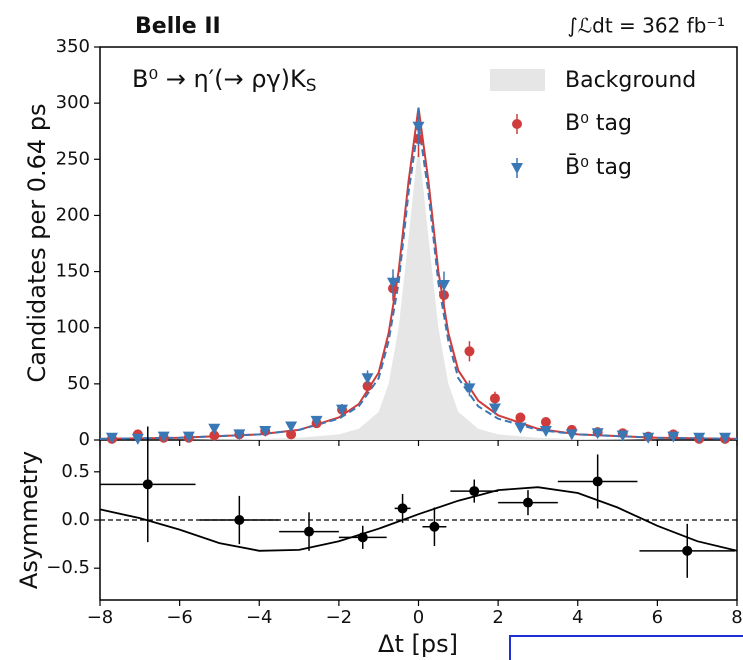 The height and width of the screenshot is (660, 743). Describe the element at coordinates (37, 242) in the screenshot. I see `y-axis-label: Candidates per 0.64 ps` at that location.